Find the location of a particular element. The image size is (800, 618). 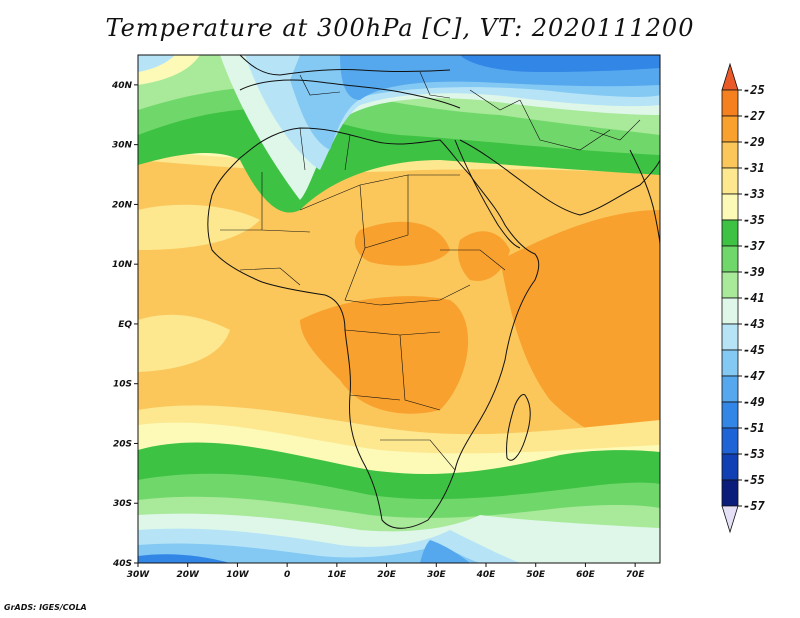

colorbar-bottom-triangle is located at coordinates (730, 519).